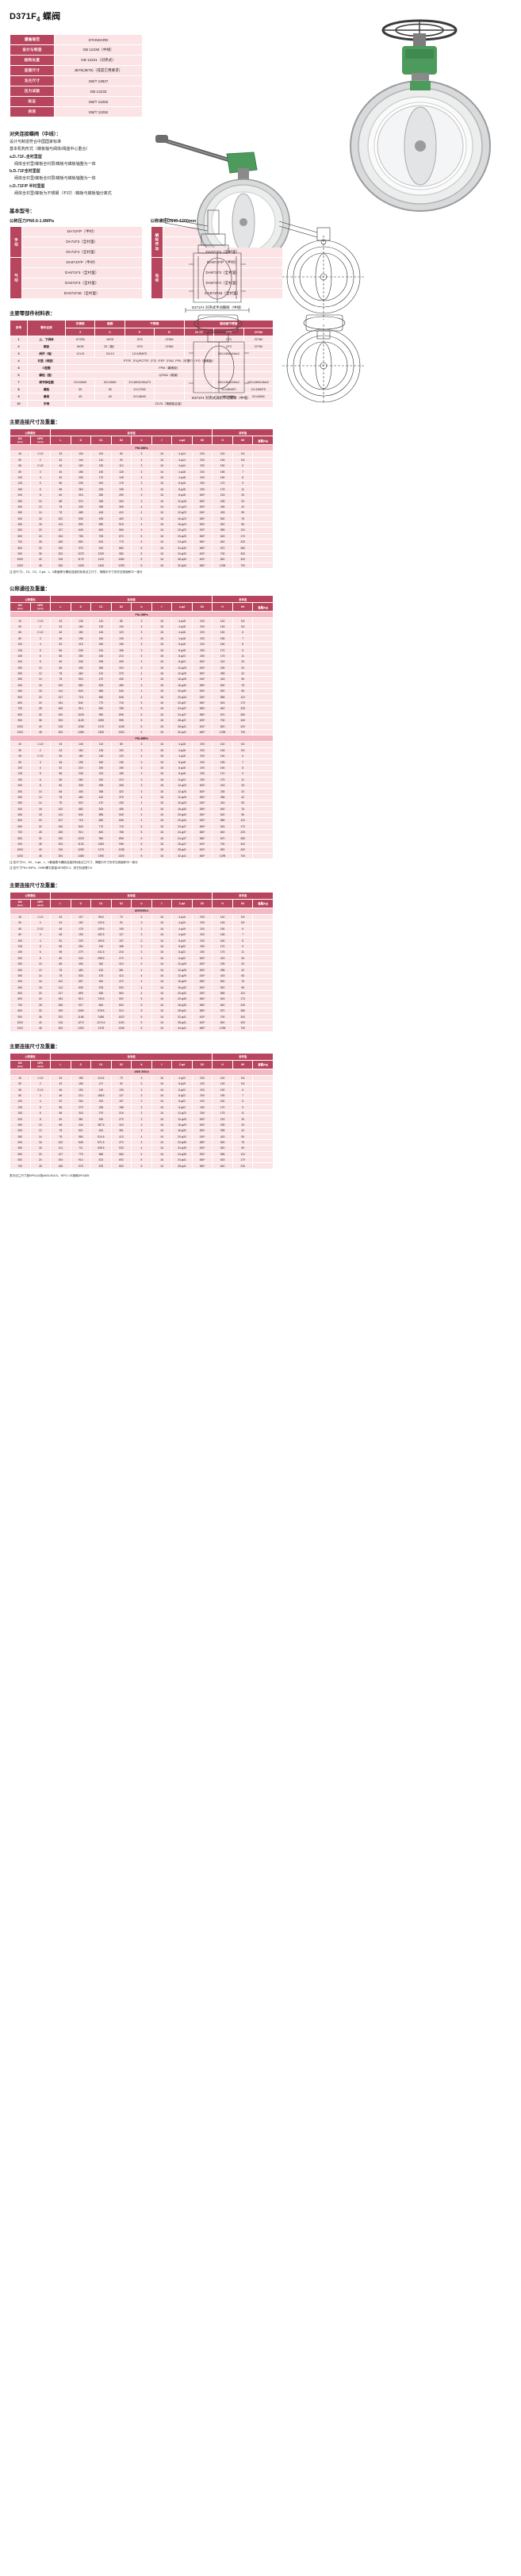 This screenshot has height=2576, width=521. Describe the element at coordinates (141, 490) in the screenshot. I see `dim-cell: 3` at that location.